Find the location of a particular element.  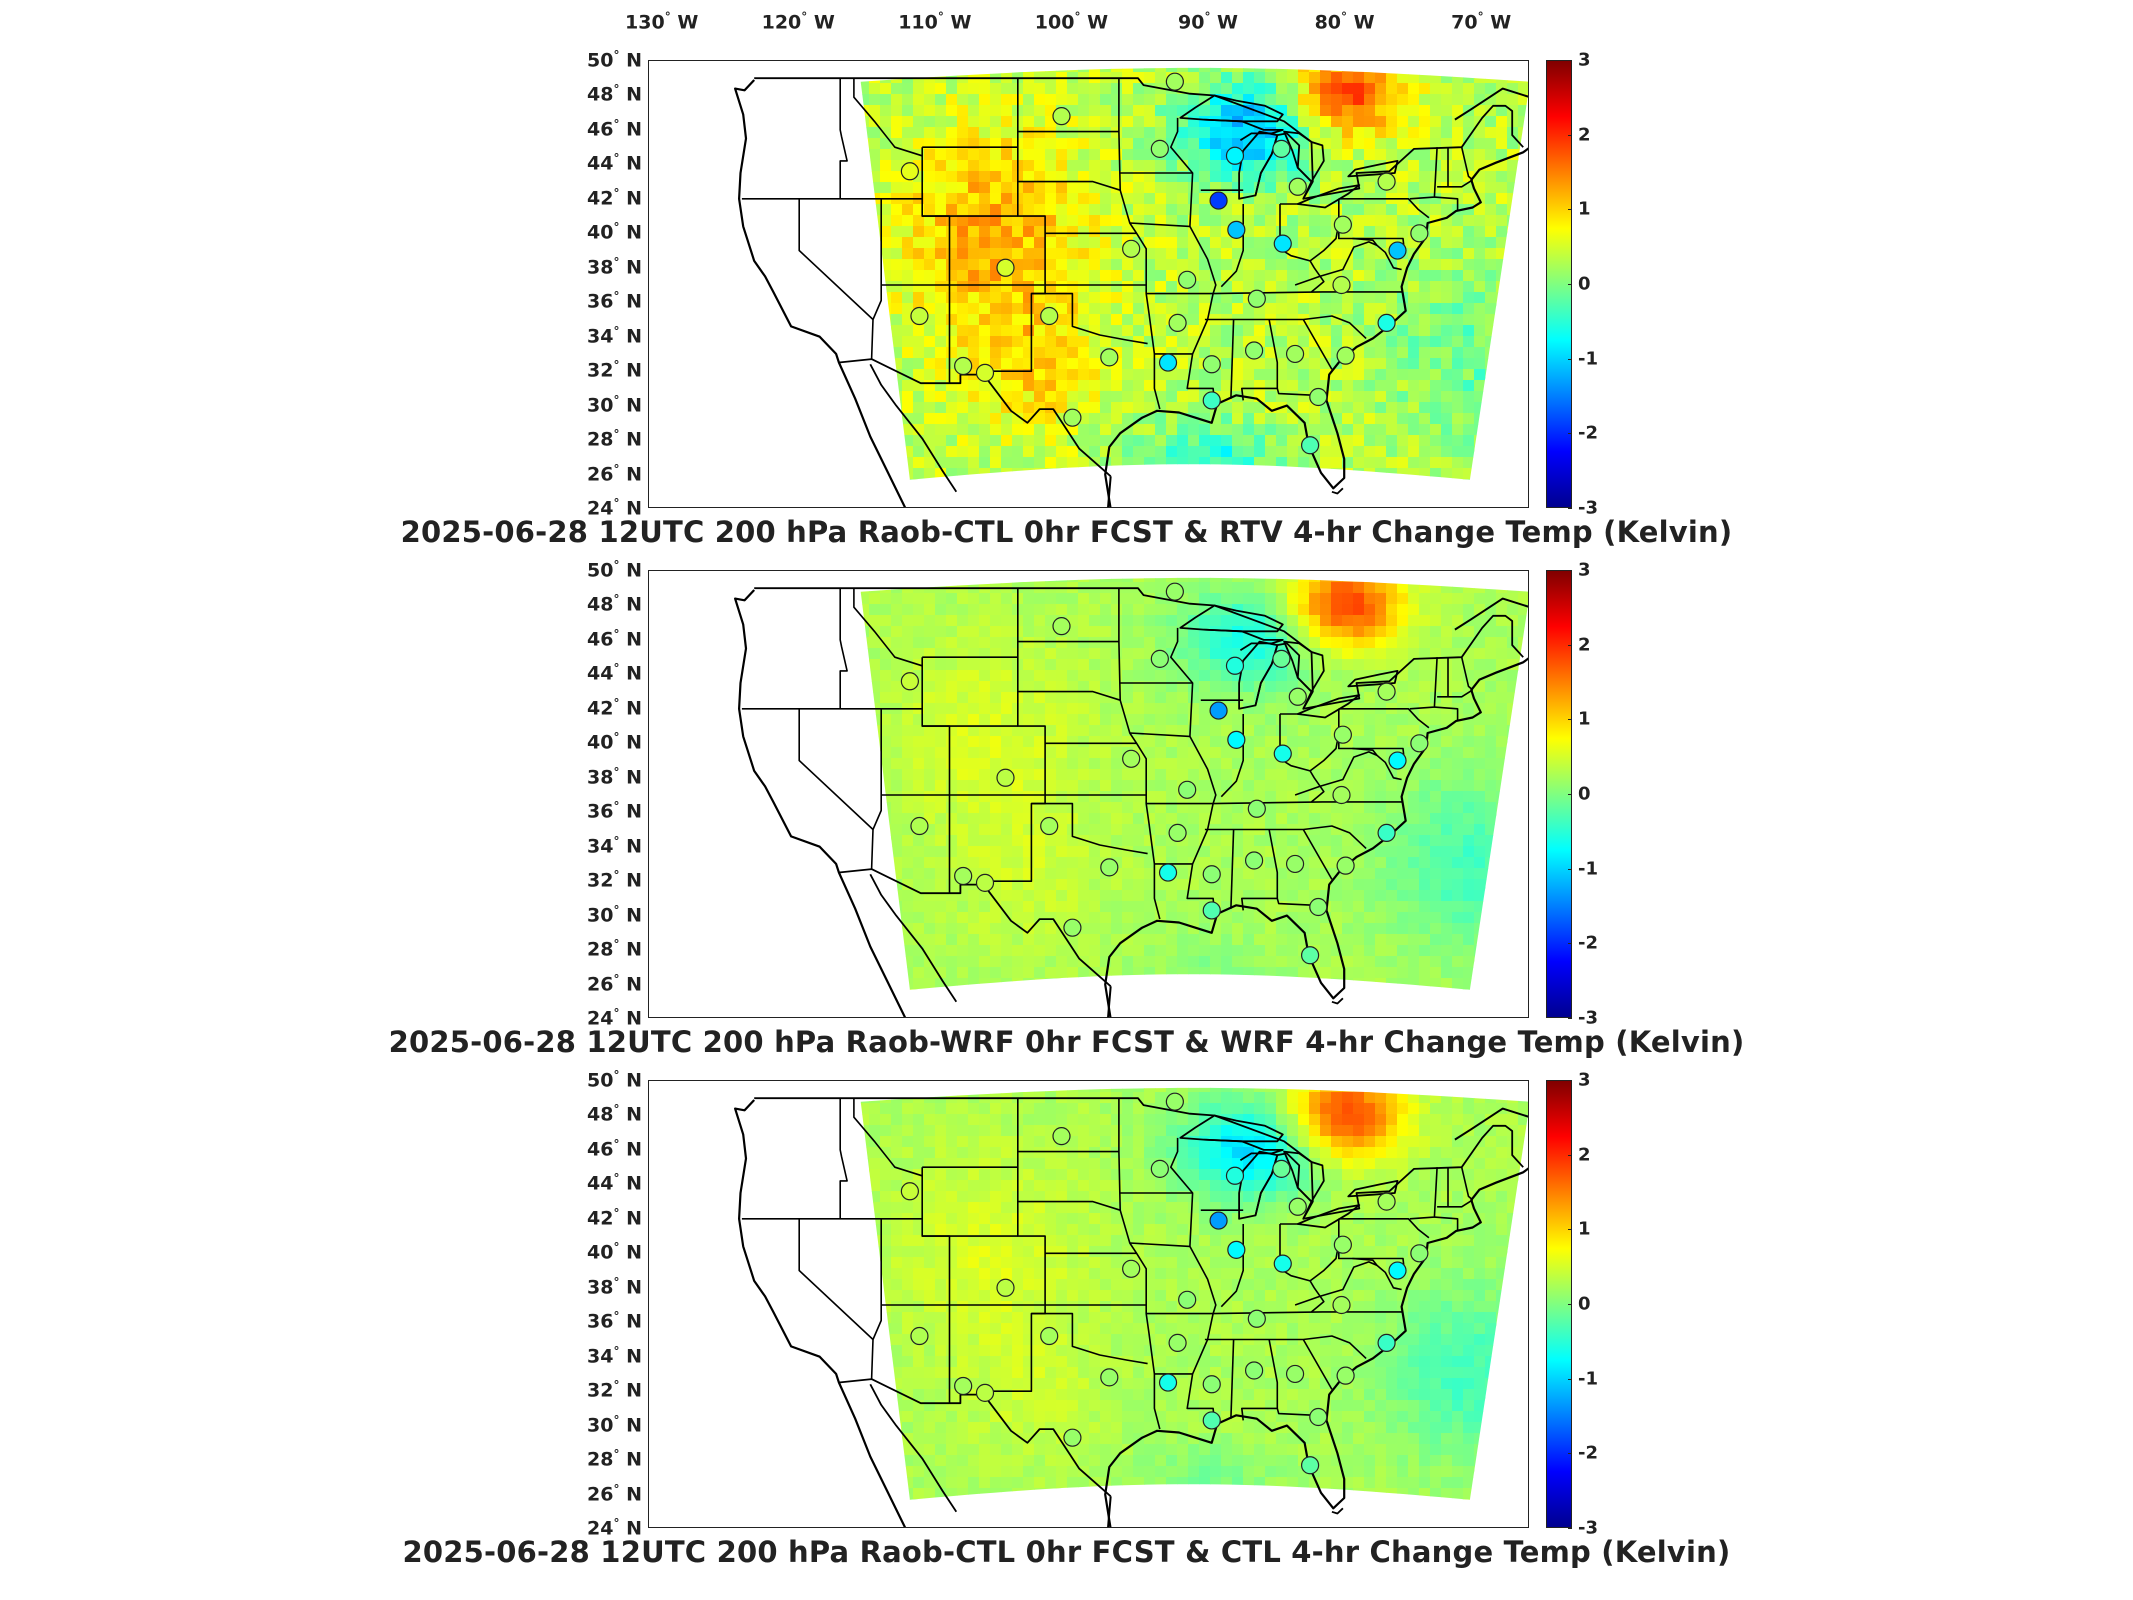

latitude-label: 40° N is located at coordinates (614, 742).